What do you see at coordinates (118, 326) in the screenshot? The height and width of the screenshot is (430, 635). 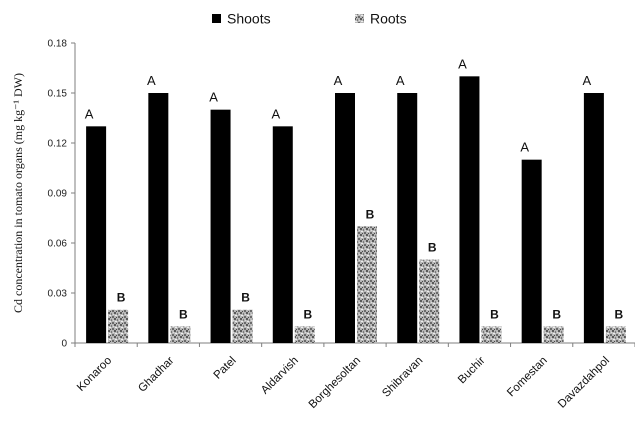 I see `roots-bar-konaroo` at bounding box center [118, 326].